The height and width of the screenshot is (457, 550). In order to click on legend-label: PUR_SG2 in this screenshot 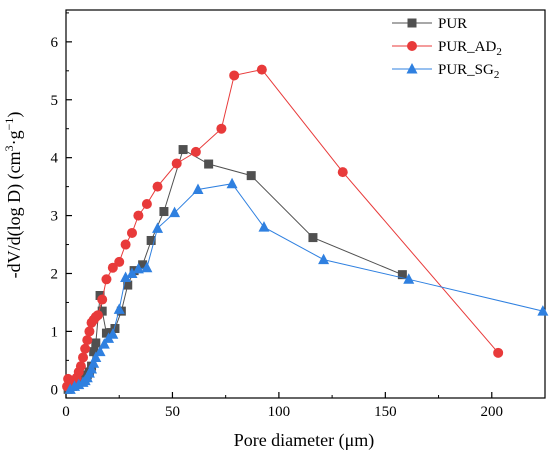, I will do `click(468, 71)`.